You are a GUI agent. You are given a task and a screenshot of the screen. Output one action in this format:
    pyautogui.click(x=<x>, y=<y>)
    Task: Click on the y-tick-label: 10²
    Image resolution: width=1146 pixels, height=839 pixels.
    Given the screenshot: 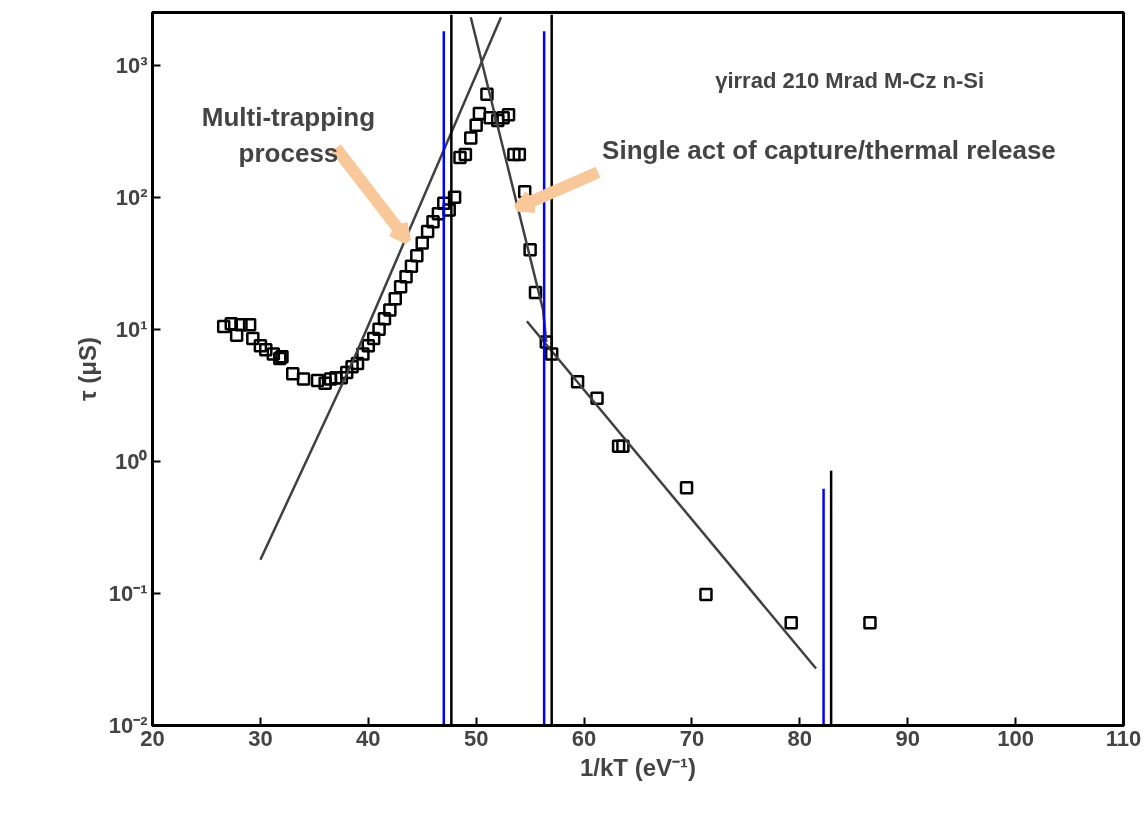 What is the action you would take?
    pyautogui.click(x=131, y=197)
    